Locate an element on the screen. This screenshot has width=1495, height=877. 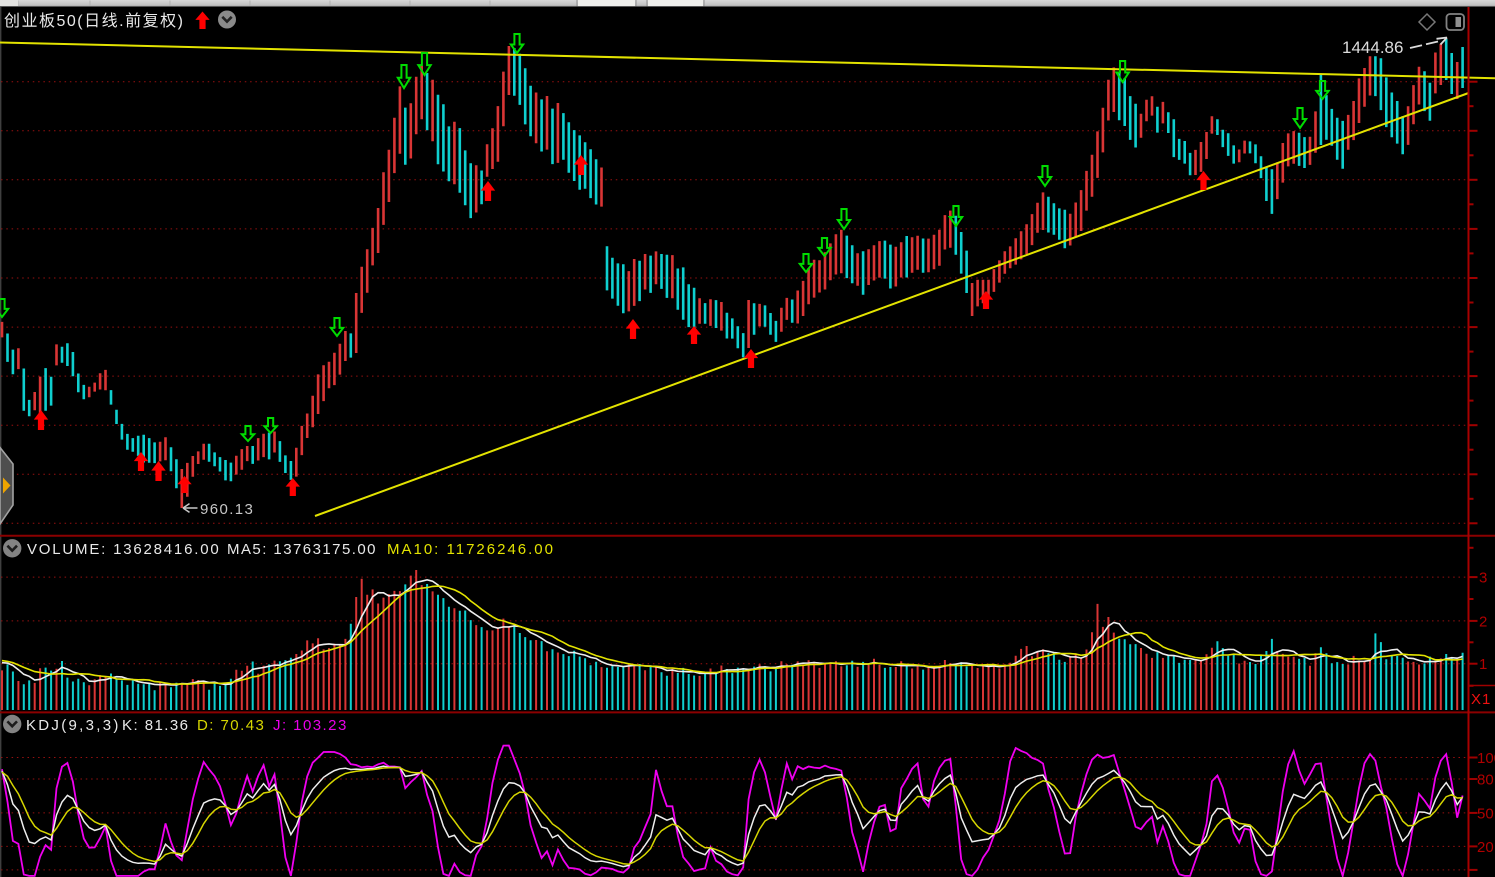
svg-text: X1 is located at coordinates (1481, 699).